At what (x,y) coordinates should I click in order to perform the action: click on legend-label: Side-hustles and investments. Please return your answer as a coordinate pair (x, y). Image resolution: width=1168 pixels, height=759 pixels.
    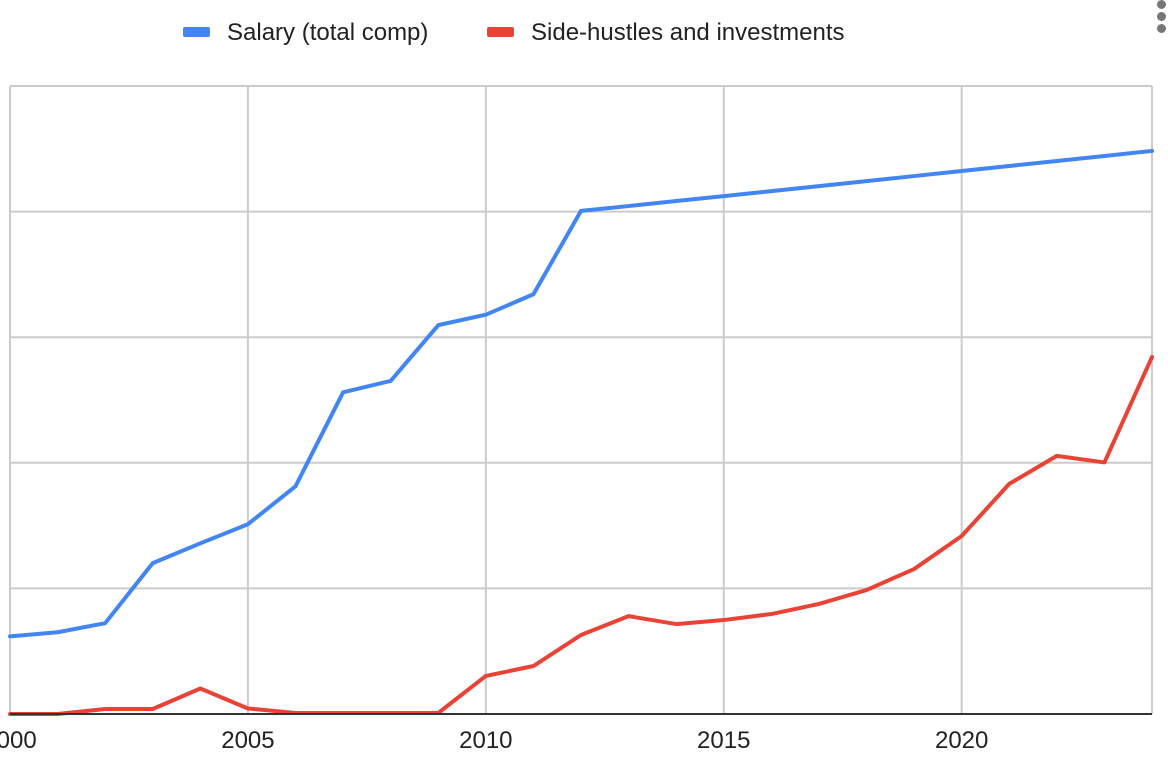
    Looking at the image, I should click on (688, 32).